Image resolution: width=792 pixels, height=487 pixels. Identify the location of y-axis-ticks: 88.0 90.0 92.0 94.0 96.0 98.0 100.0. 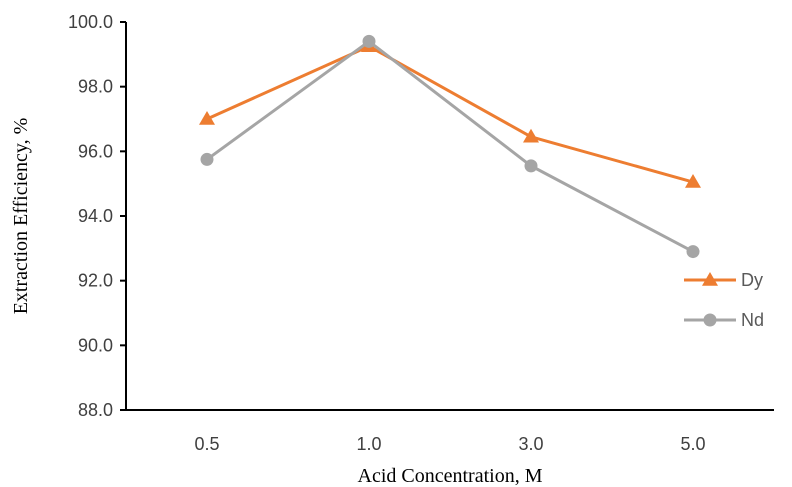
(97, 216).